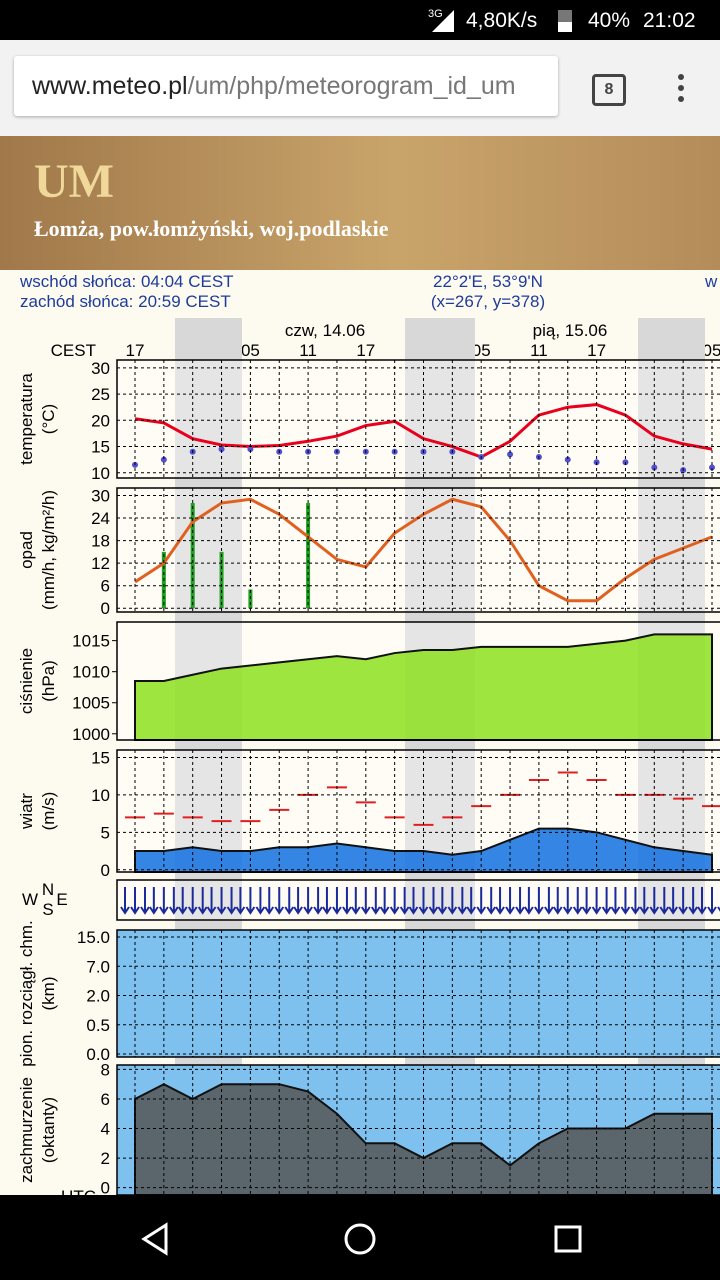 Image resolution: width=720 pixels, height=1285 pixels. What do you see at coordinates (100, 420) in the screenshot?
I see `y-tick-label: 20` at bounding box center [100, 420].